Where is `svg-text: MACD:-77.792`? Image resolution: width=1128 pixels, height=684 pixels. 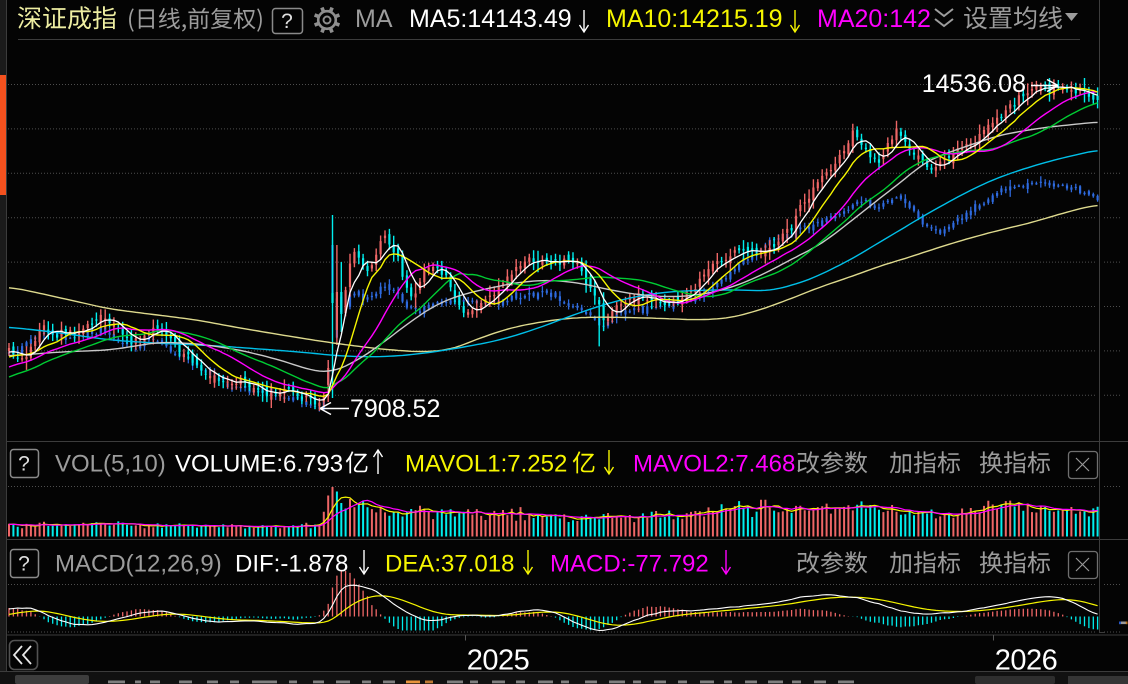
svg-text: MACD:-77.792 is located at coordinates (629, 564).